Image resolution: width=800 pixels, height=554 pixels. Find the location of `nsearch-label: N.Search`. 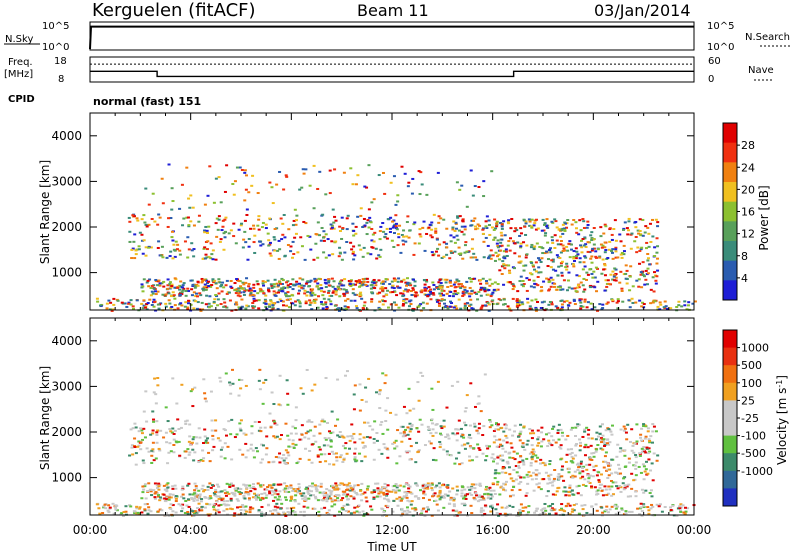

nsearch-label: N.Search is located at coordinates (767, 37).